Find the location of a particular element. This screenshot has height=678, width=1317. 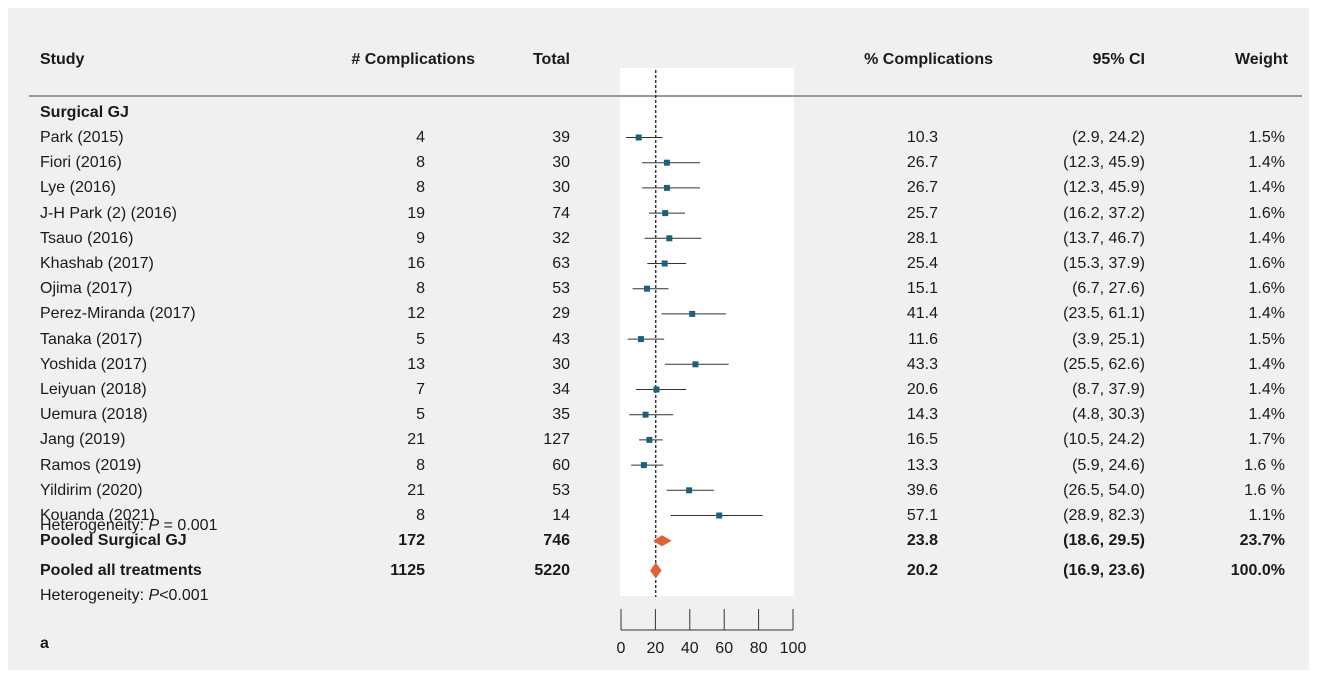

cell-pct: 15.1 is located at coordinates (922, 289).